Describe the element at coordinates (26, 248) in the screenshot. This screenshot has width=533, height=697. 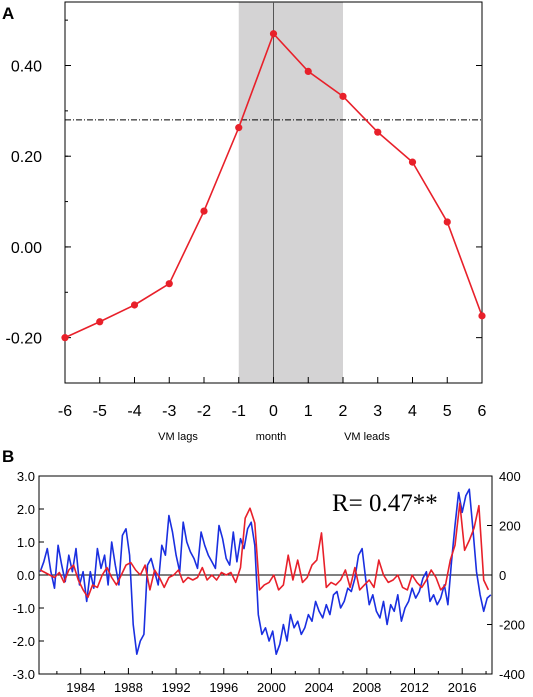
I see `y-tick-label: 0.00` at that location.